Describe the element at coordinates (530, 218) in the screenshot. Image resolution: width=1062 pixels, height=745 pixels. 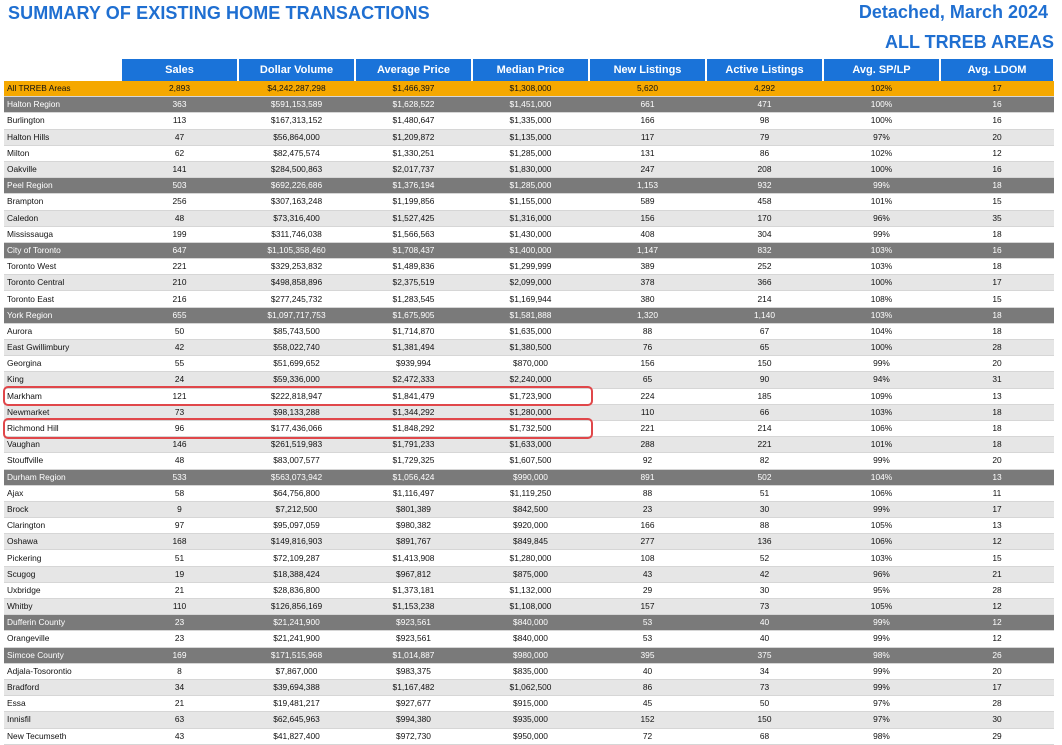
I see `cell-median-price: $1,316,000` at that location.